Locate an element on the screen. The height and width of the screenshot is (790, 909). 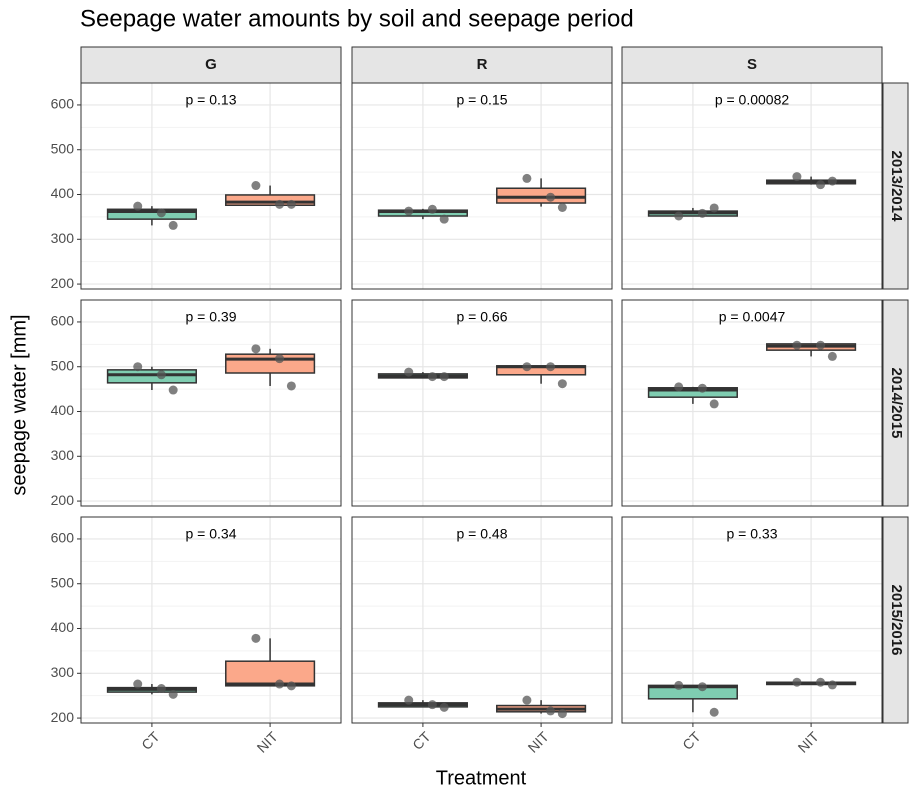
annotation: p = 0.48 is located at coordinates (482, 534).